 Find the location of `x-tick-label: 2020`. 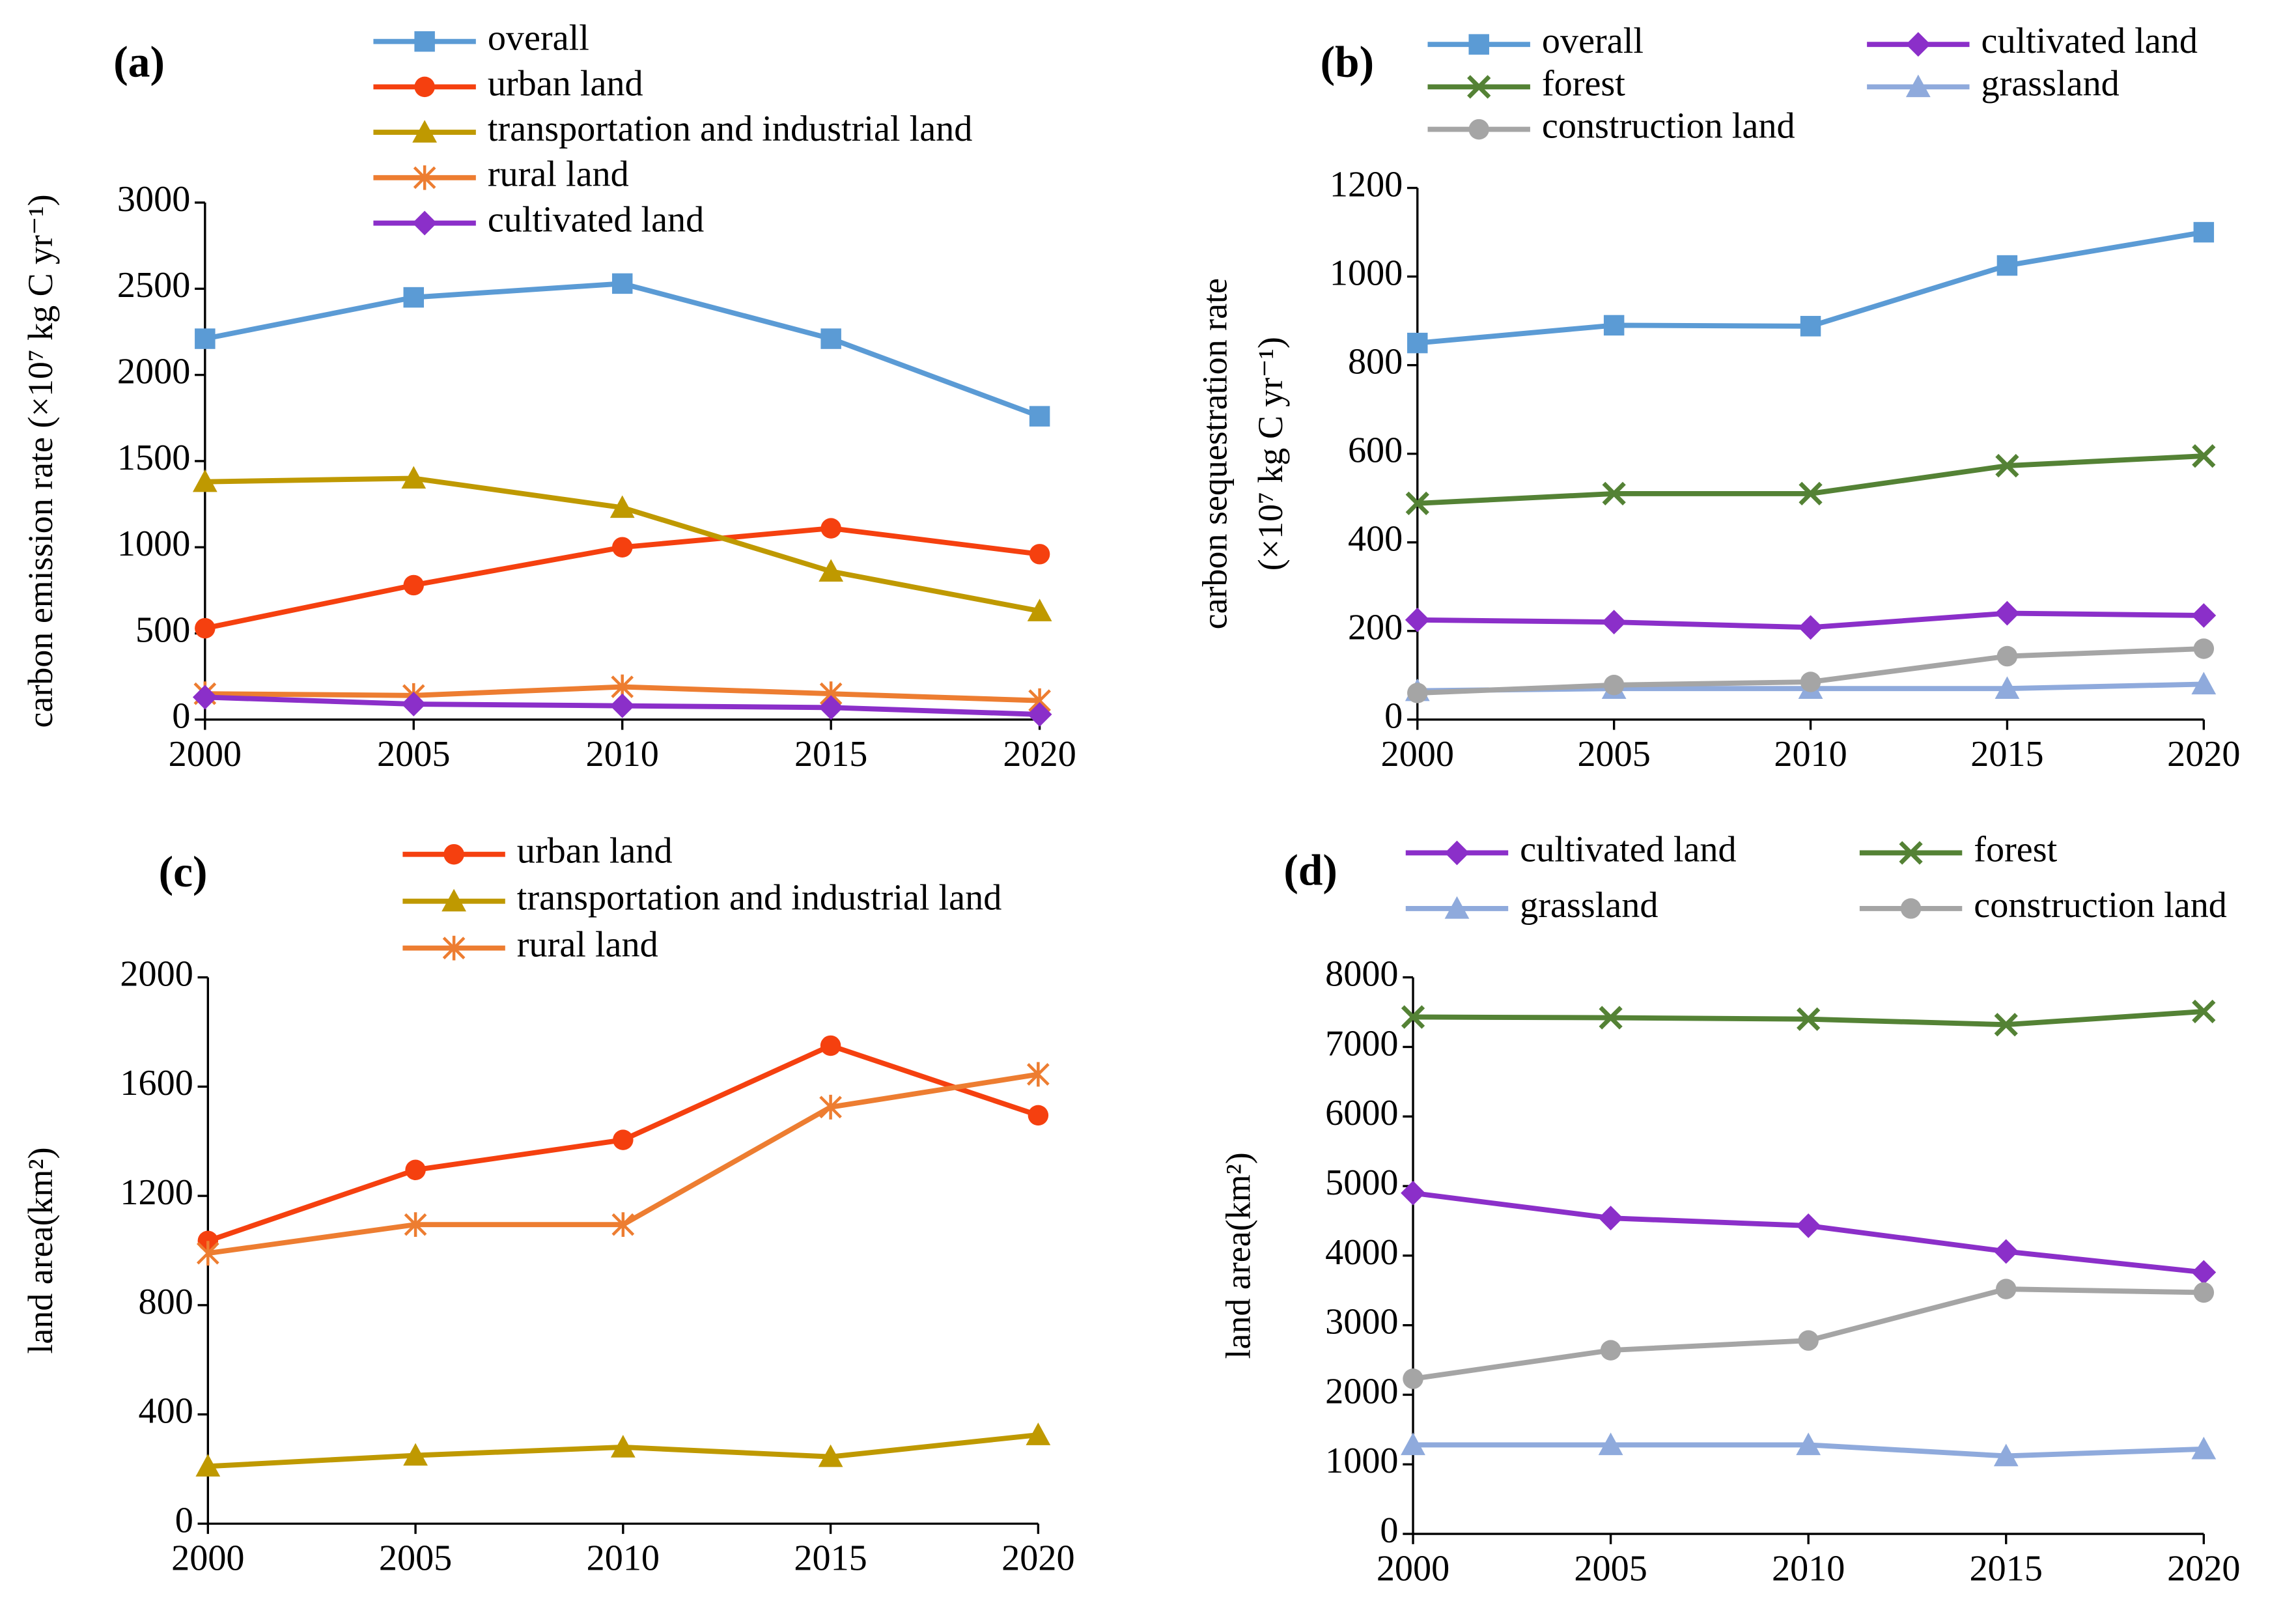

x-tick-label: 2020 is located at coordinates (1038, 1558).